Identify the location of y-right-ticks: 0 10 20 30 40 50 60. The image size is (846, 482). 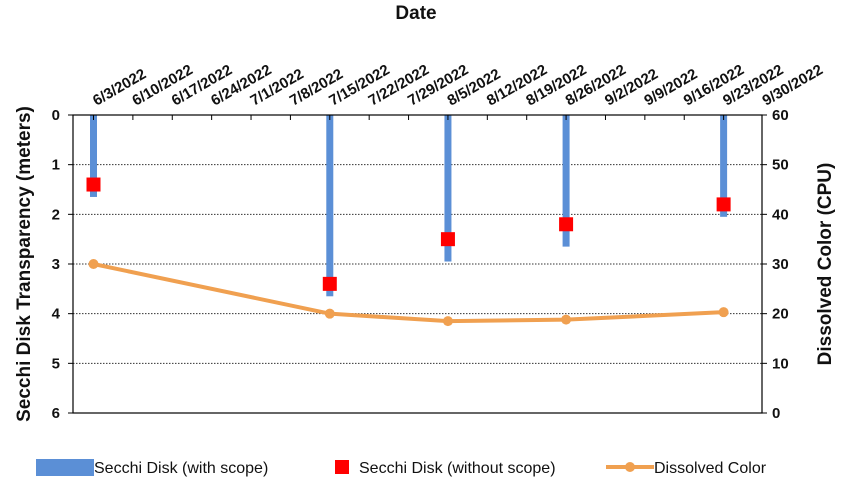
(775, 264).